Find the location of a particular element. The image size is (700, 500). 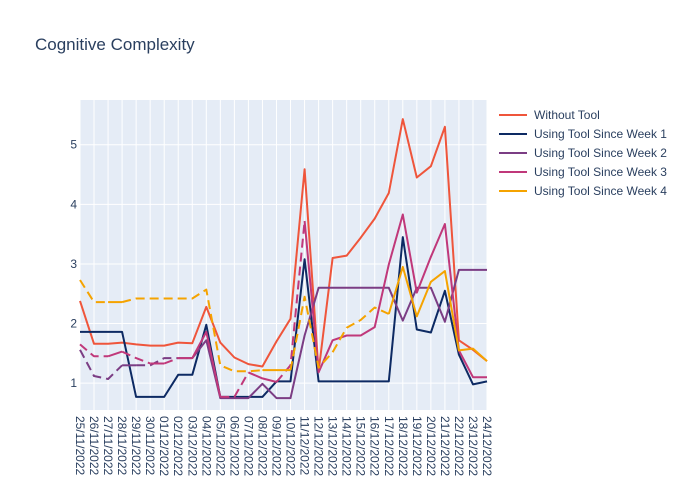

chart-title: Cognitive Complexity is located at coordinates (115, 44).